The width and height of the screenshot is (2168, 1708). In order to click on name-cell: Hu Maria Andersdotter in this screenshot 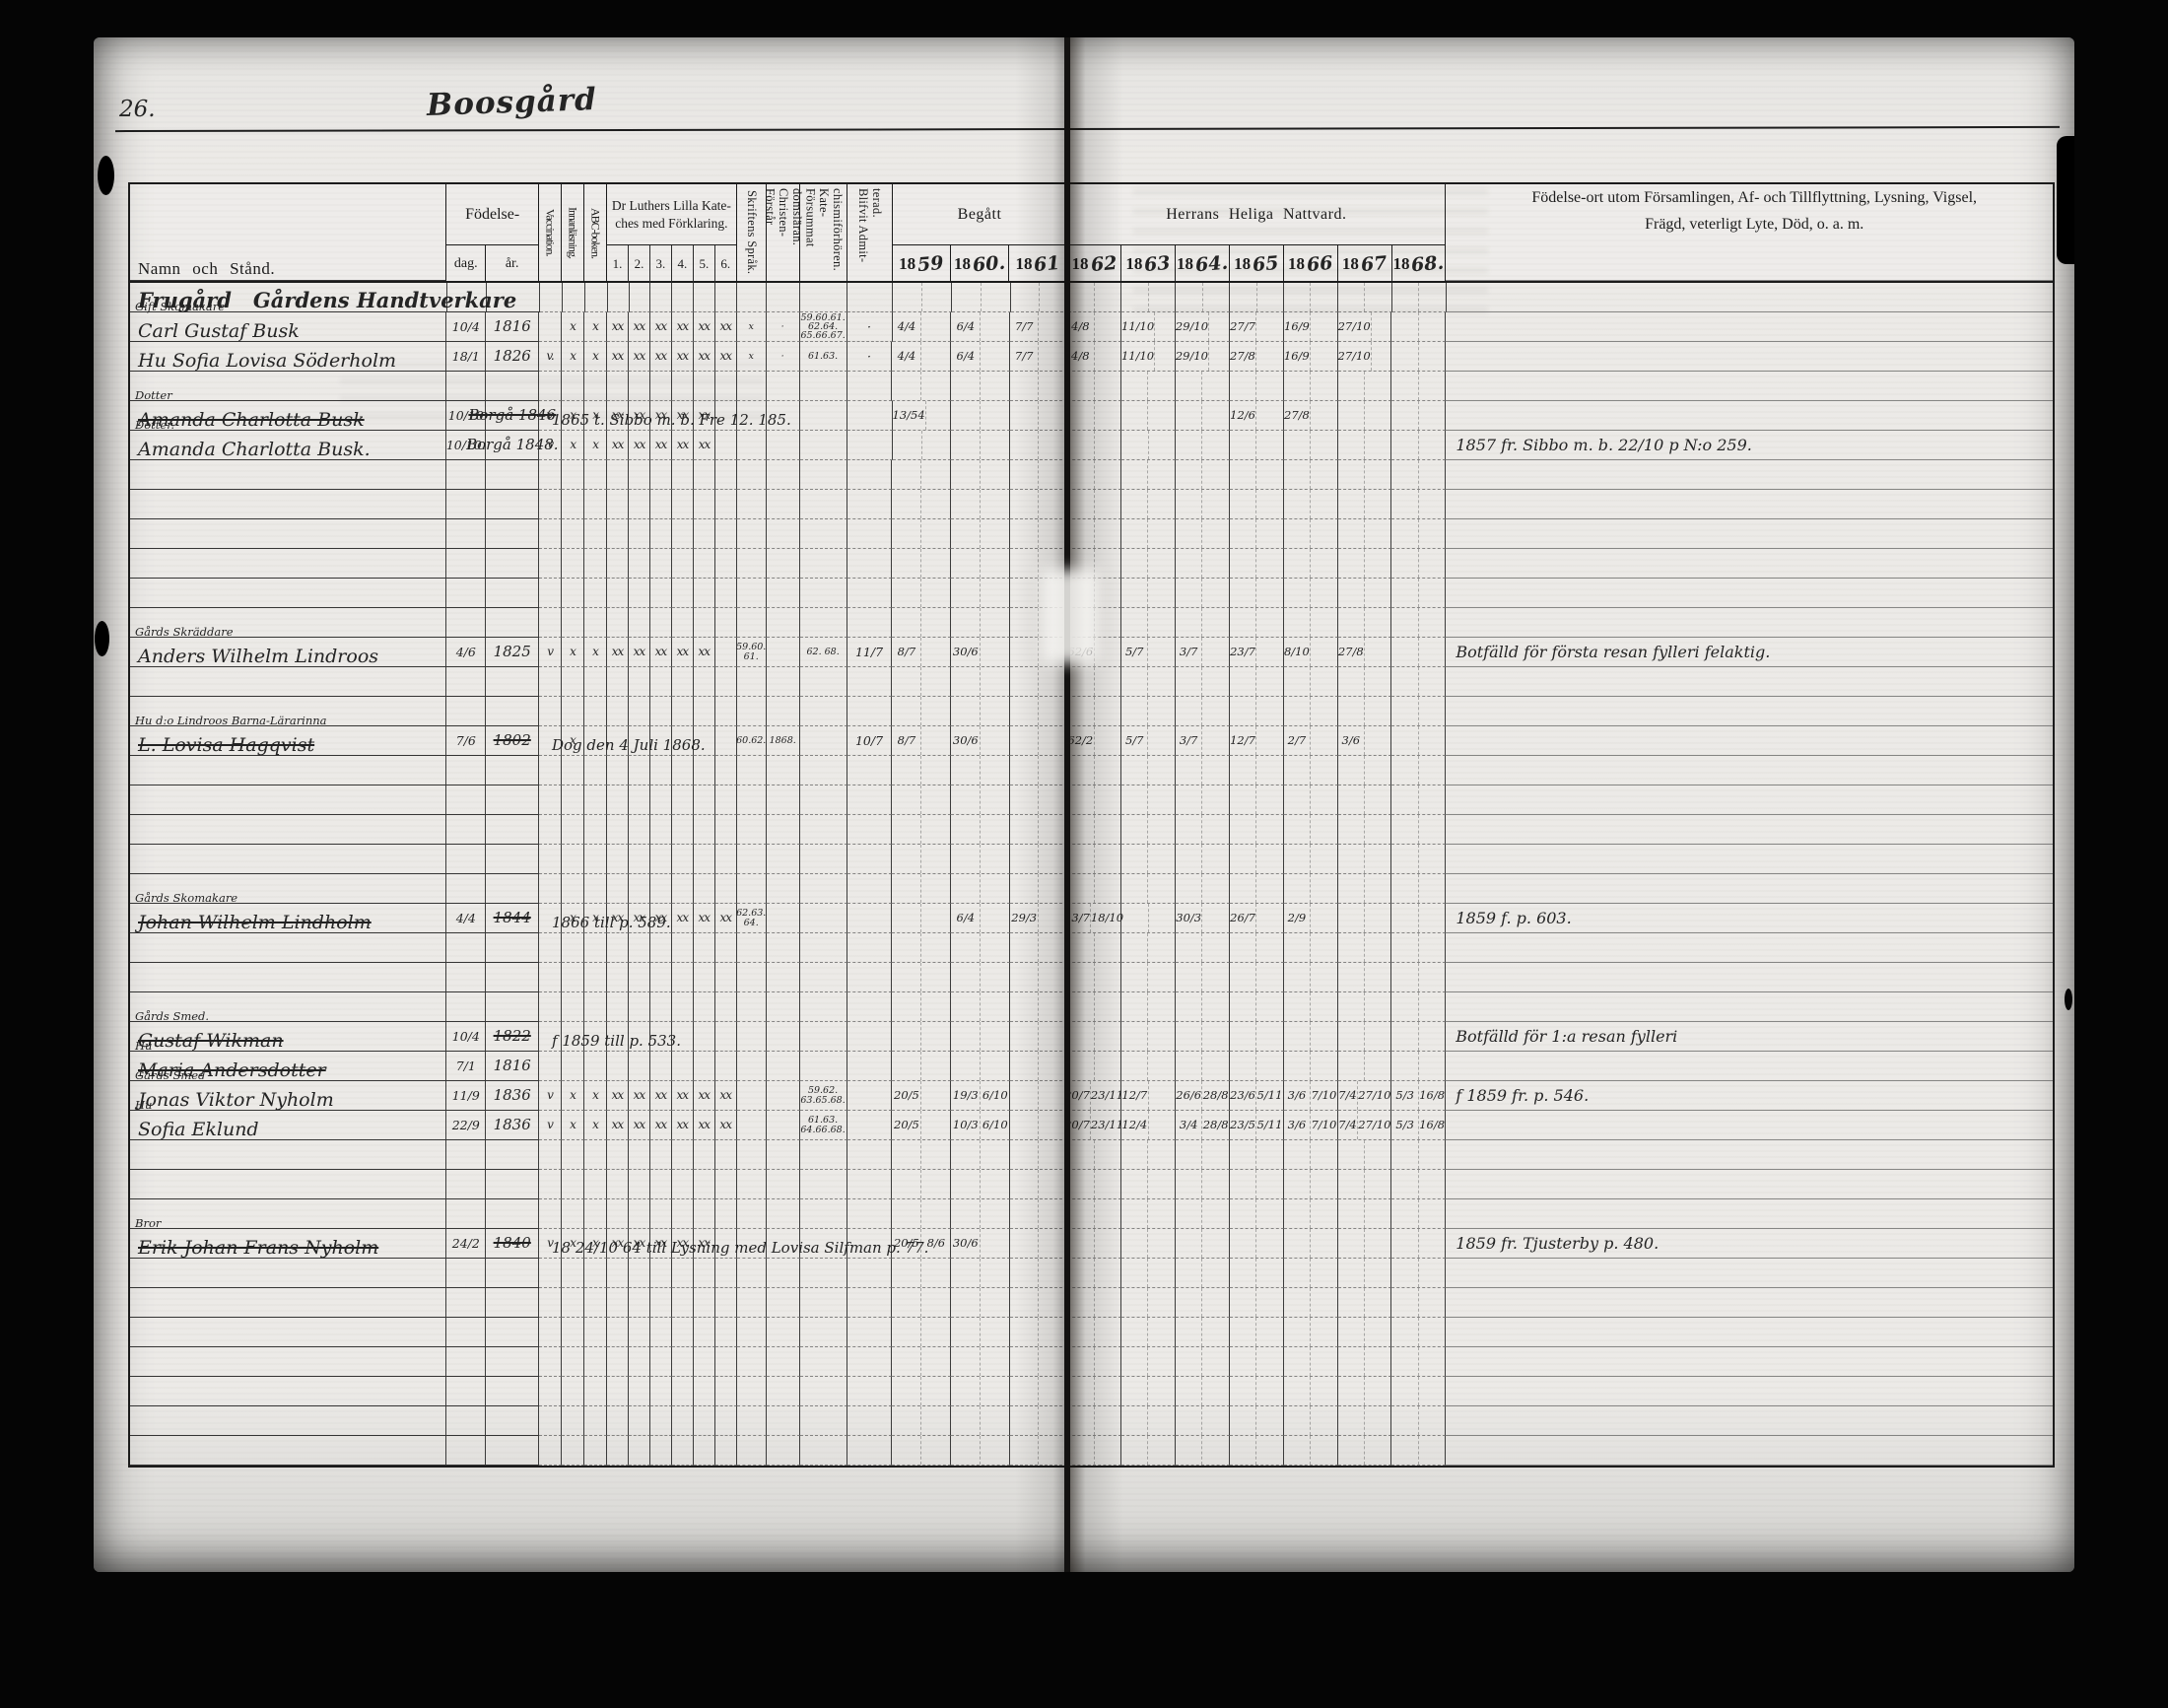, I will do `click(288, 1060)`.